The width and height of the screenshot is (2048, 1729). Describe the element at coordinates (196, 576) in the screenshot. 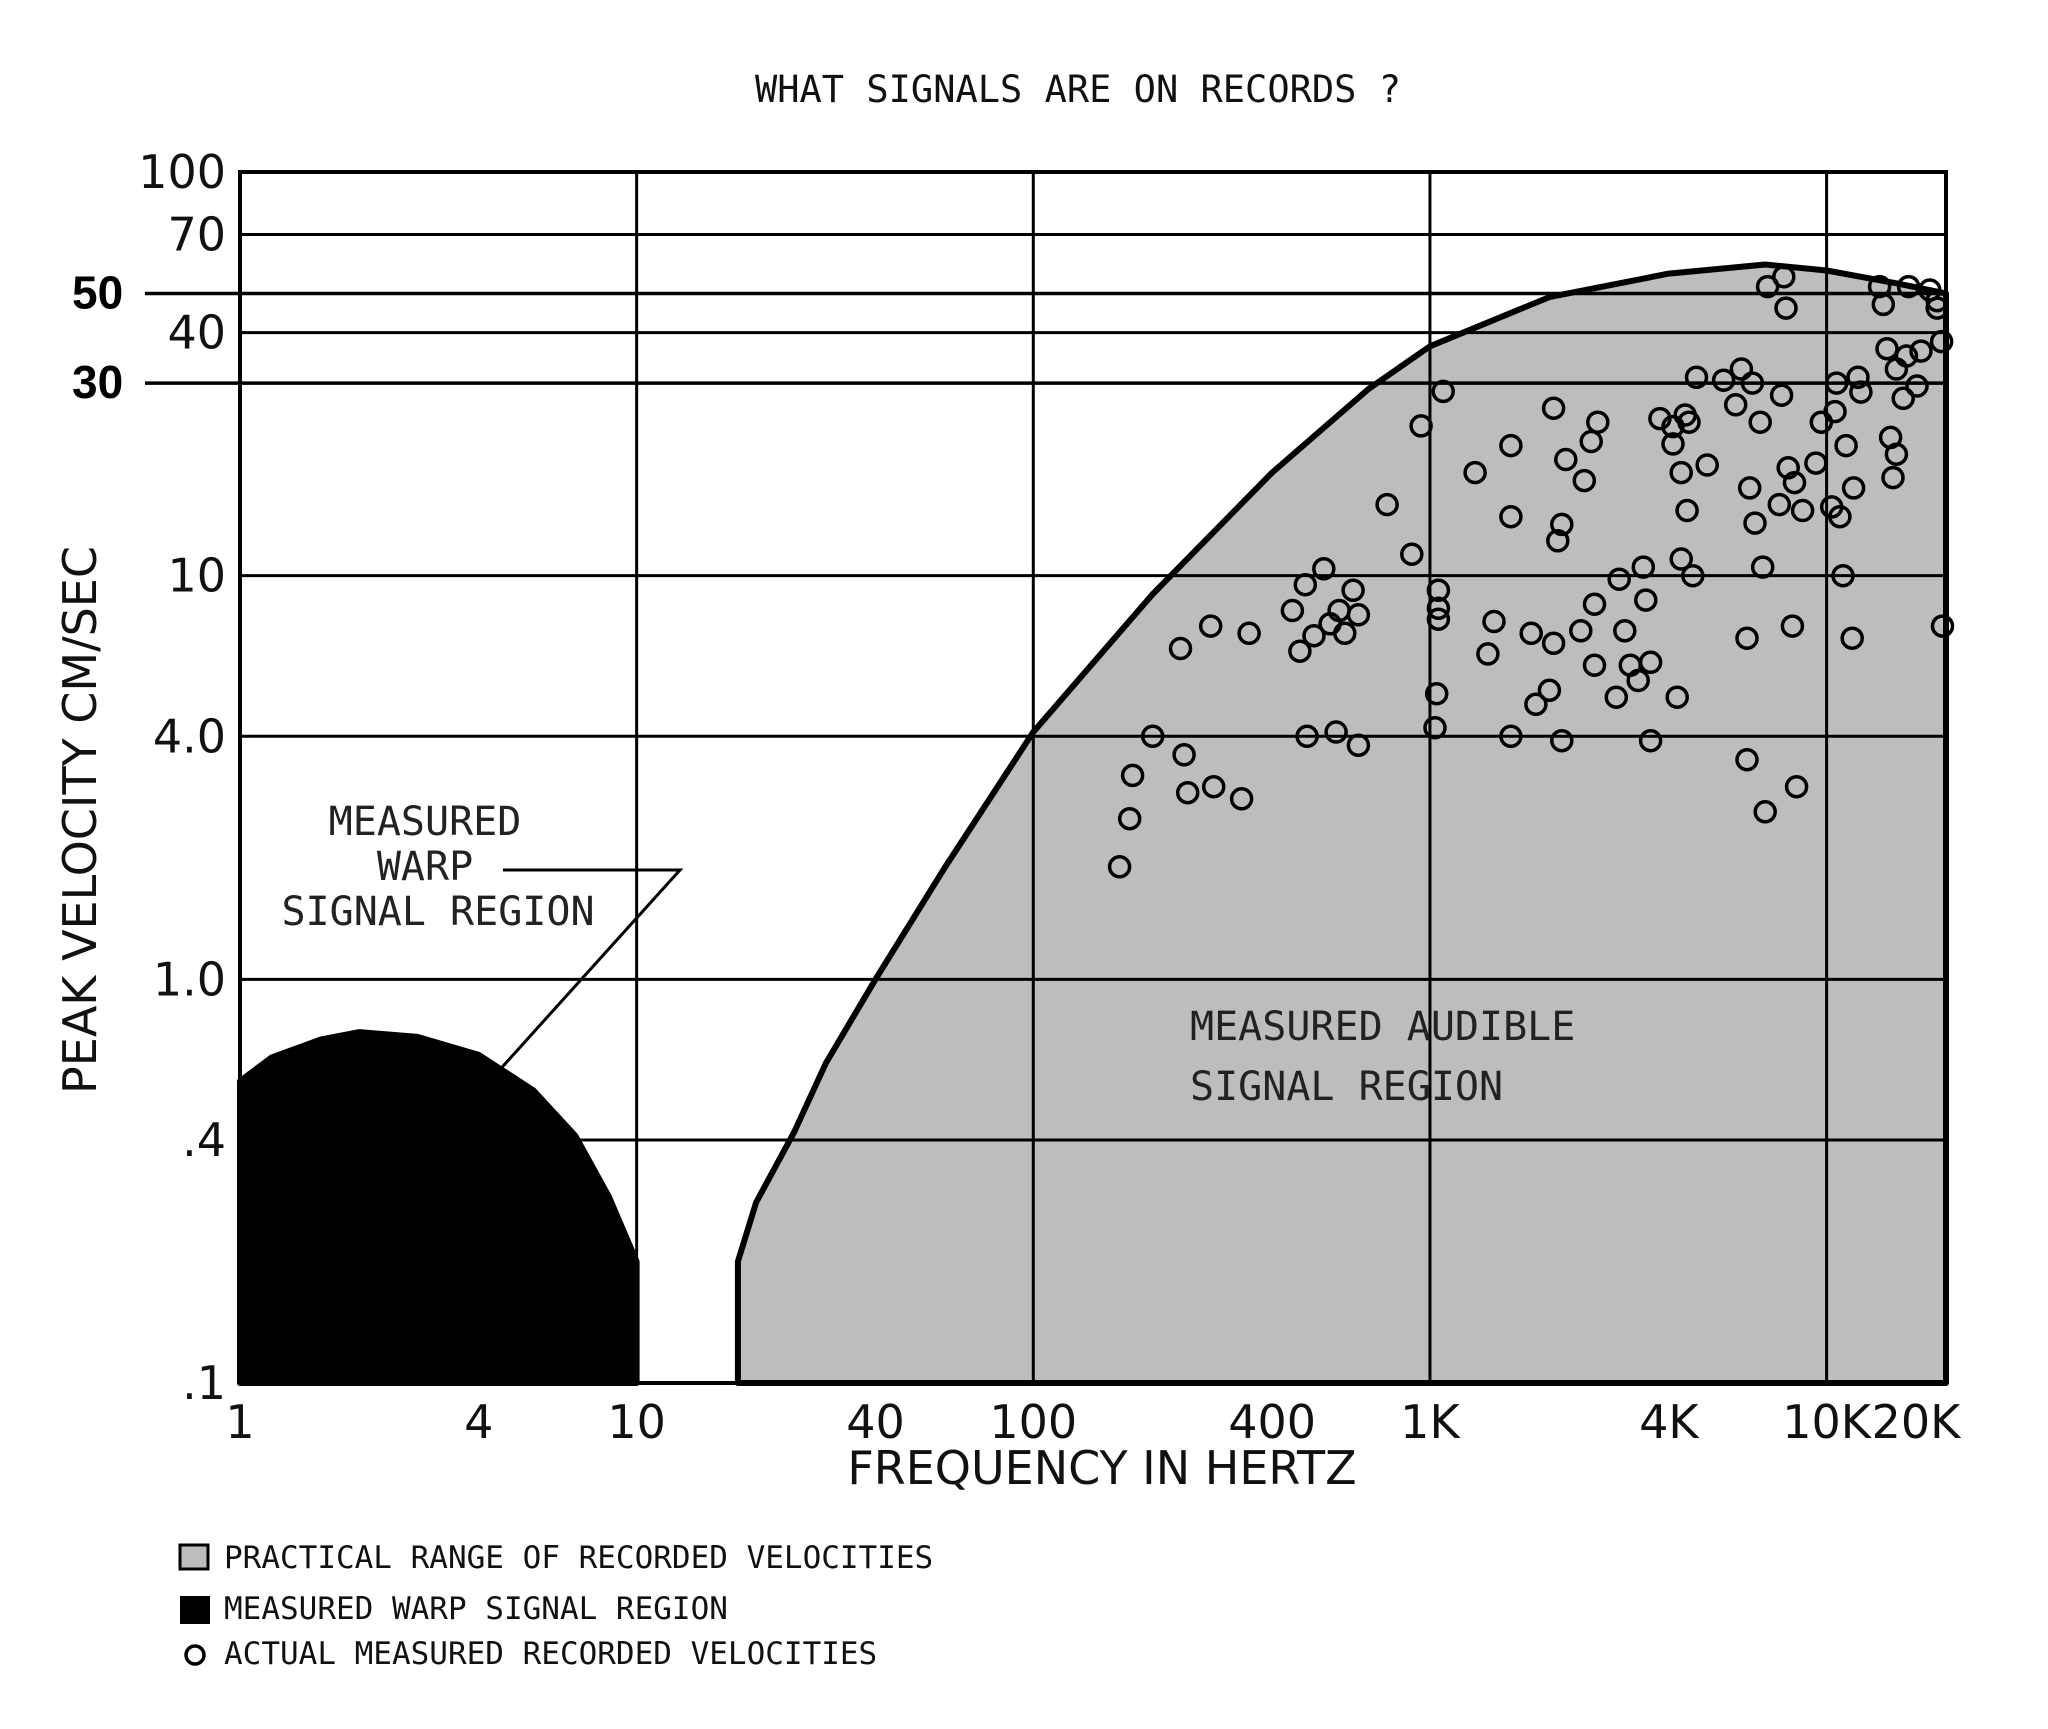

I see `y-tick-label: 10` at that location.